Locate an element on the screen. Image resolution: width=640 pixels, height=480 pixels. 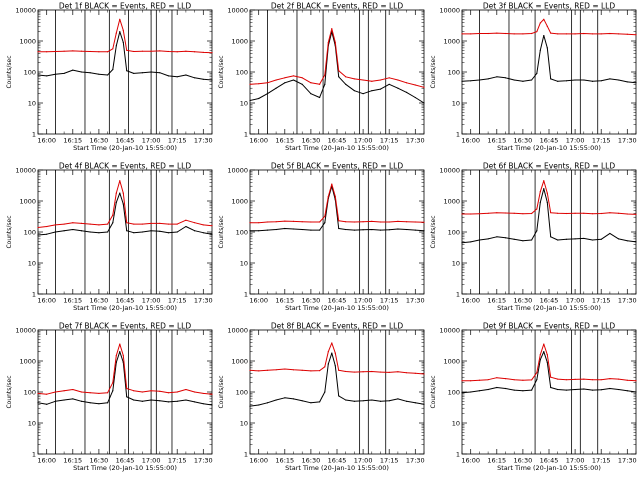
panel-6-xlabel: Start Time (20-Jan-10 15:55:00) is located at coordinates (549, 308).